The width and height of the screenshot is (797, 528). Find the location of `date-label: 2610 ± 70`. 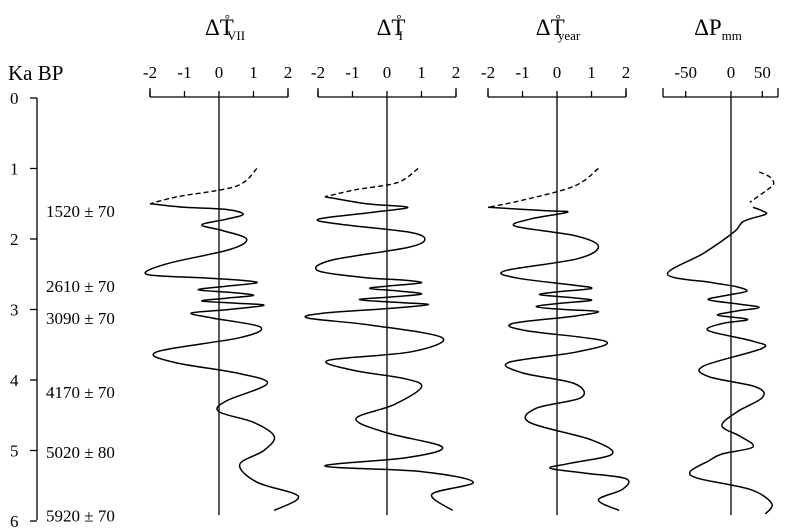

date-label: 2610 ± 70 is located at coordinates (80, 286).